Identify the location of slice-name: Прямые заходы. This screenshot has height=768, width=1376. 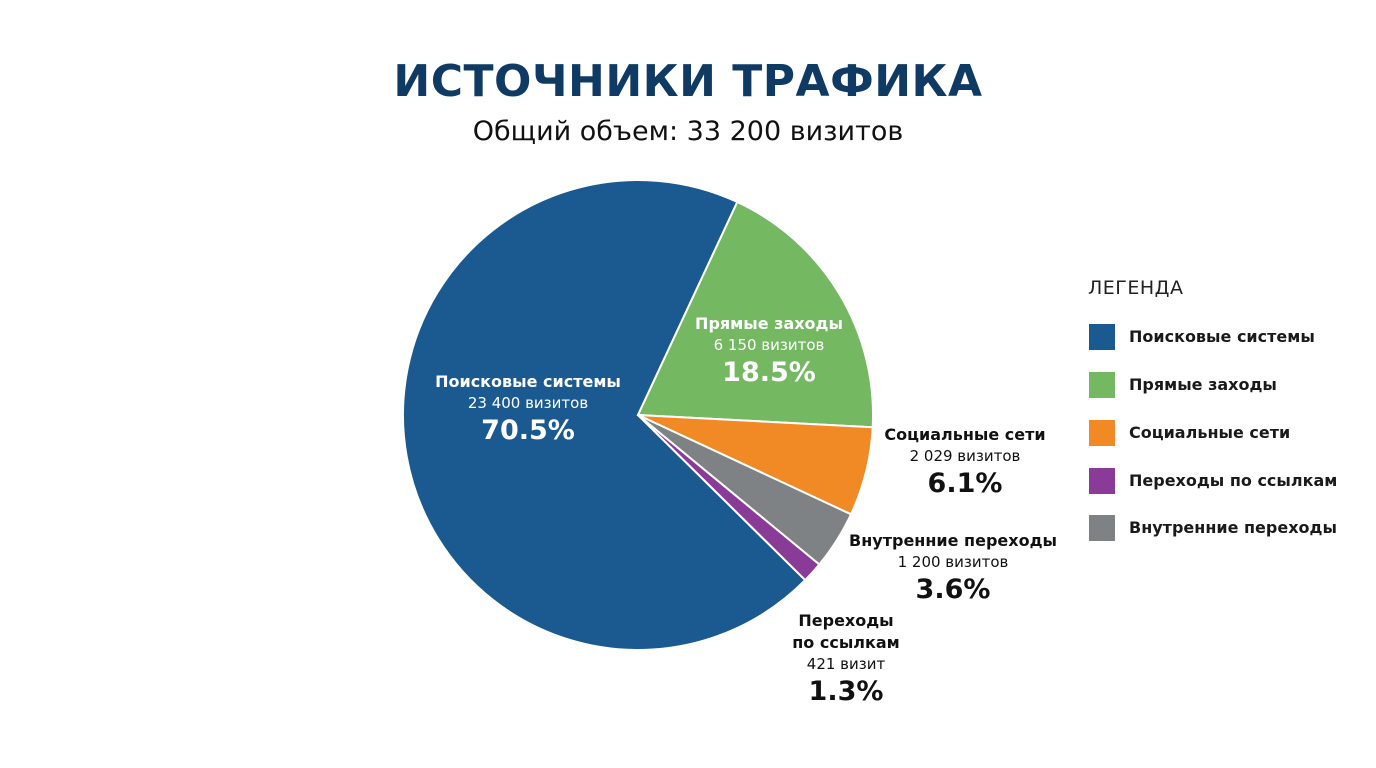
(769, 323).